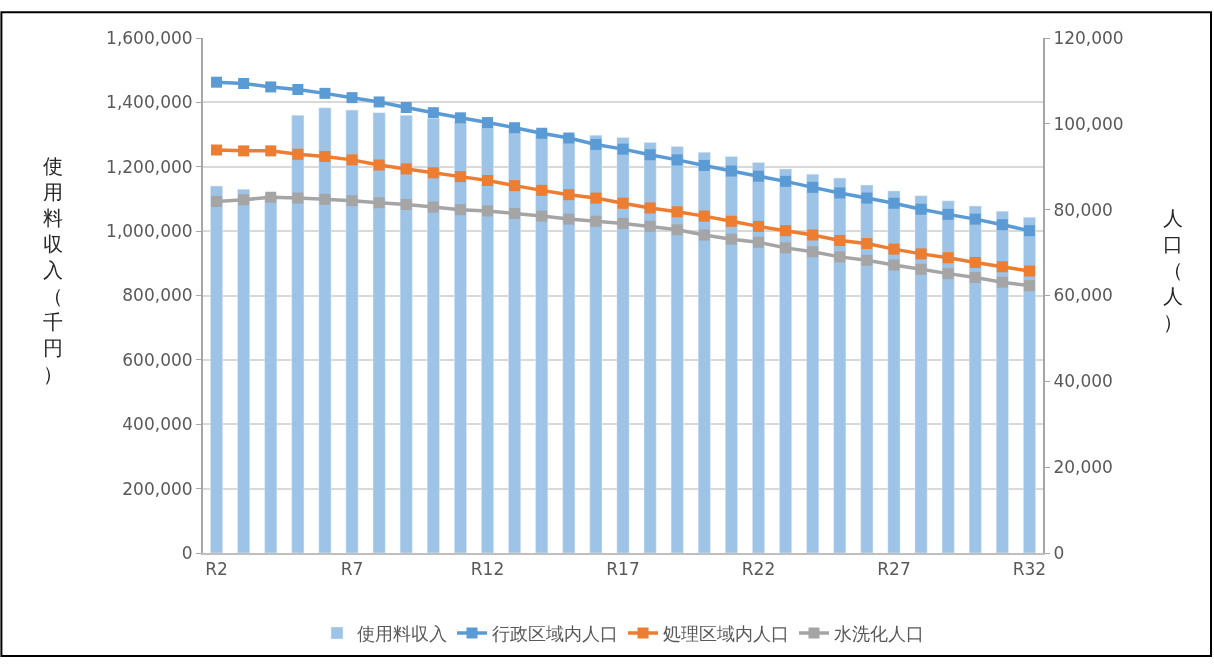 This screenshot has height=664, width=1214. What do you see at coordinates (187, 552) in the screenshot?
I see `y-tick-label: 0` at bounding box center [187, 552].